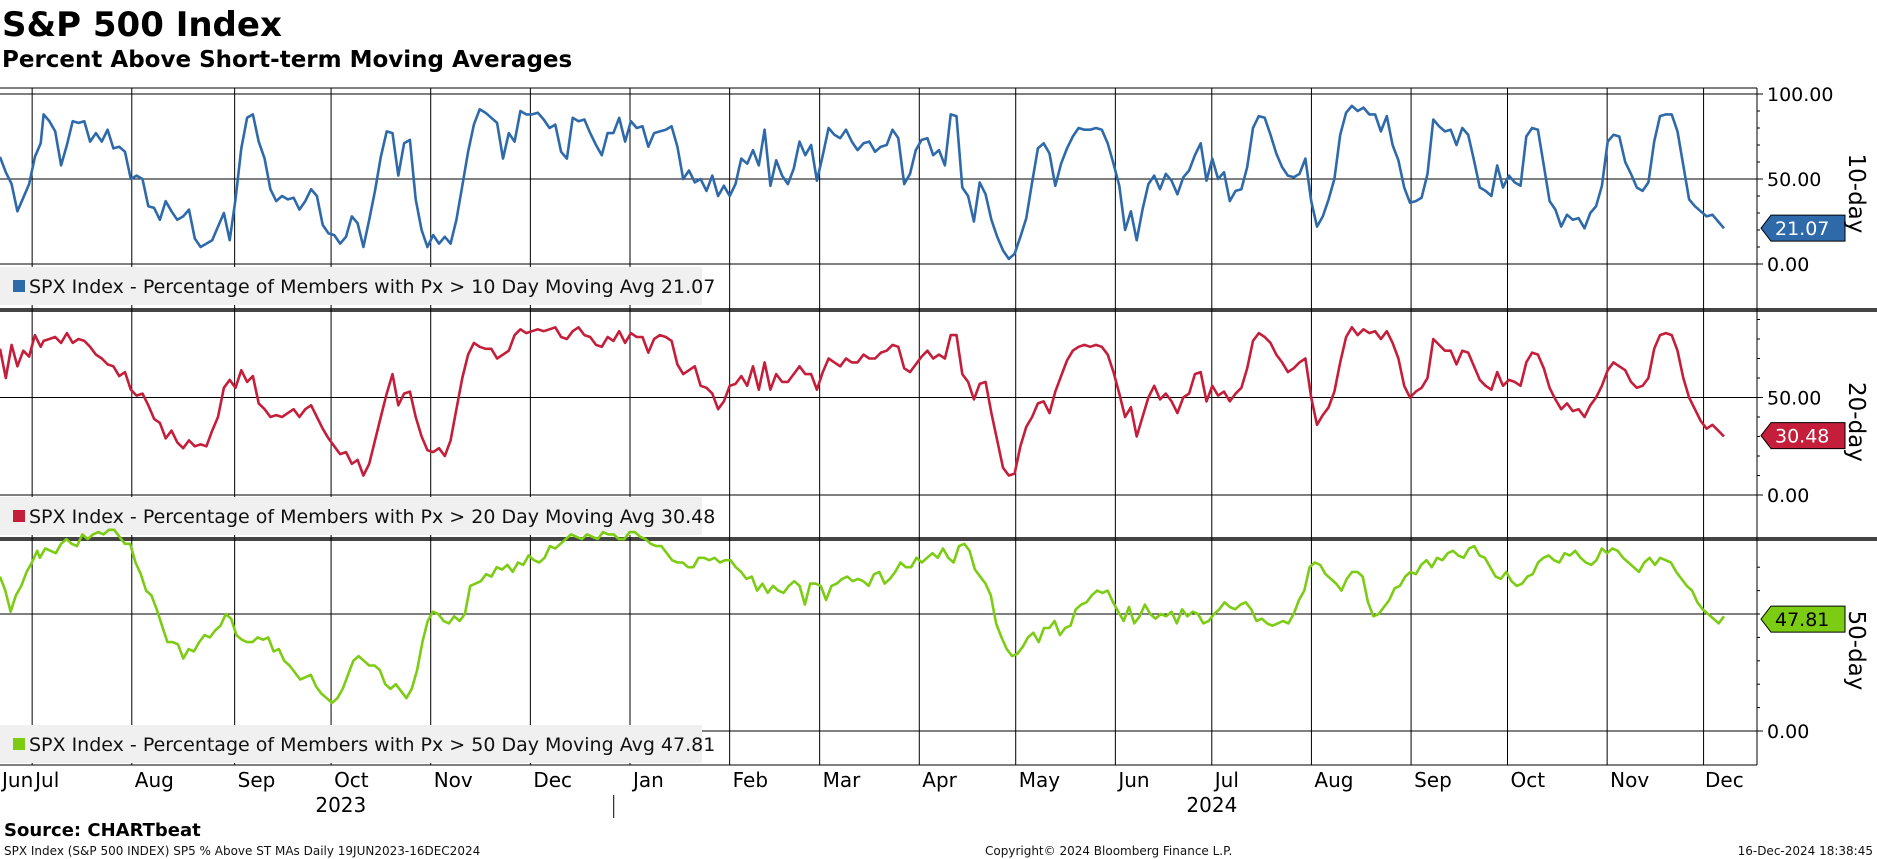  Describe the element at coordinates (340, 805) in the screenshot. I see `x-year-label: 2023` at that location.